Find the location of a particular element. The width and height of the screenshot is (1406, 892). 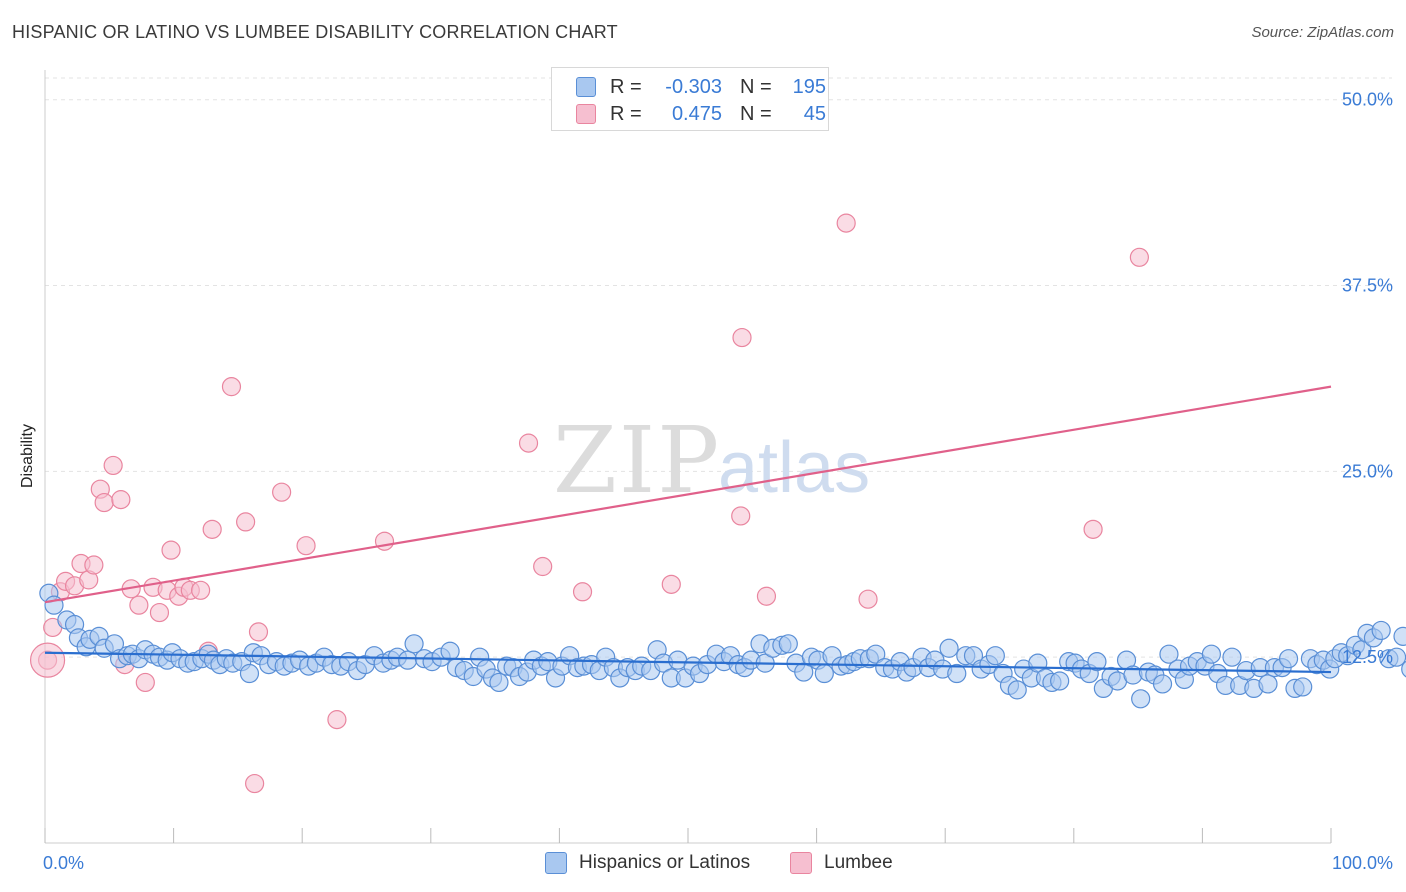

legend-item-lumbee: Lumbee is located at coordinates (841, 863).